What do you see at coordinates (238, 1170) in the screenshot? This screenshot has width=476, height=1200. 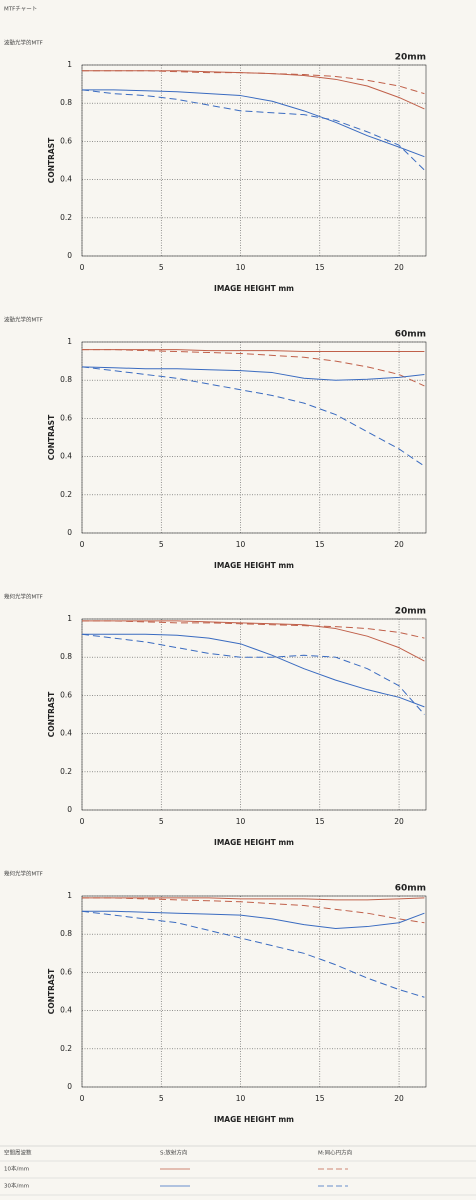 I see `legend-table: 空間周波数 S:放射方向 M:同心円方向 10本/mm 30本/mm` at bounding box center [238, 1170].